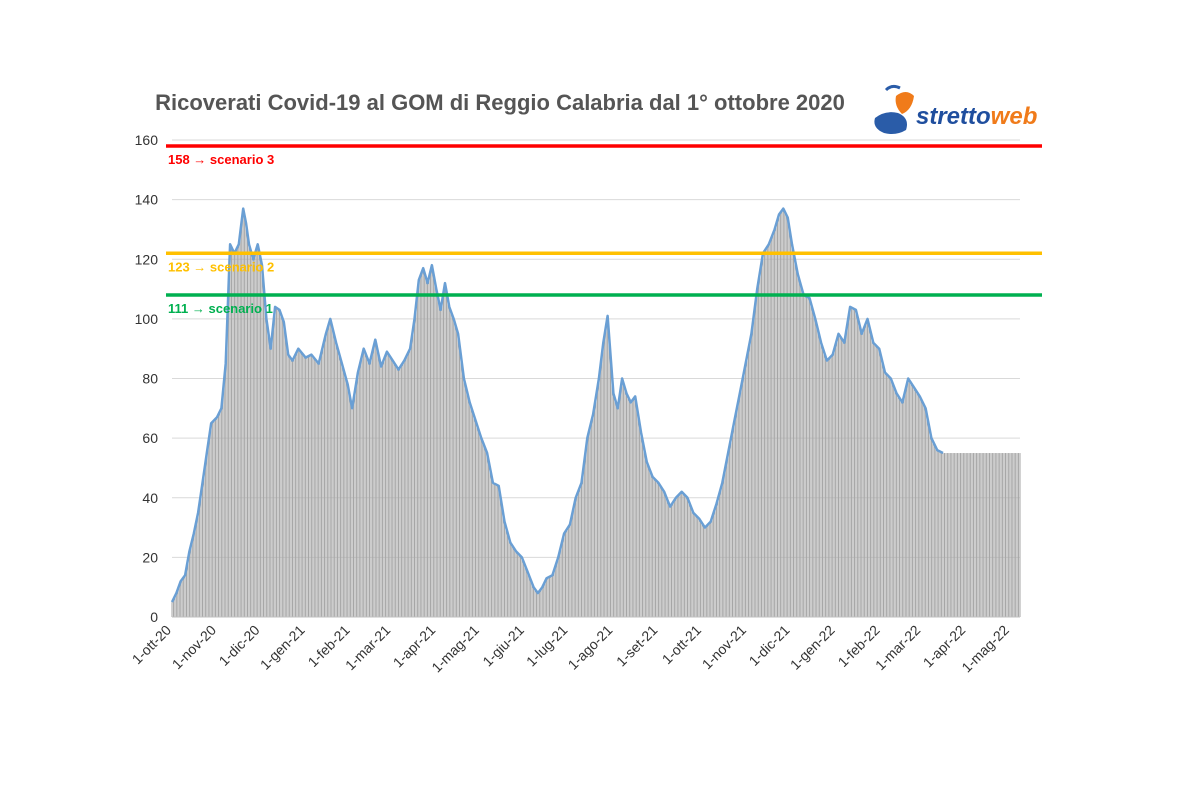 Image resolution: width=1200 pixels, height=785 pixels. Describe the element at coordinates (503, 646) in the screenshot. I see `x-tick-label: 1-giu-21` at that location.